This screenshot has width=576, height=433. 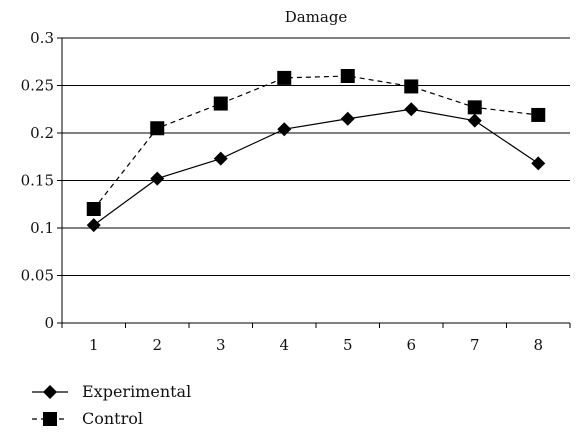 I want to click on y-tick-label: 0.2, so click(x=42, y=133).